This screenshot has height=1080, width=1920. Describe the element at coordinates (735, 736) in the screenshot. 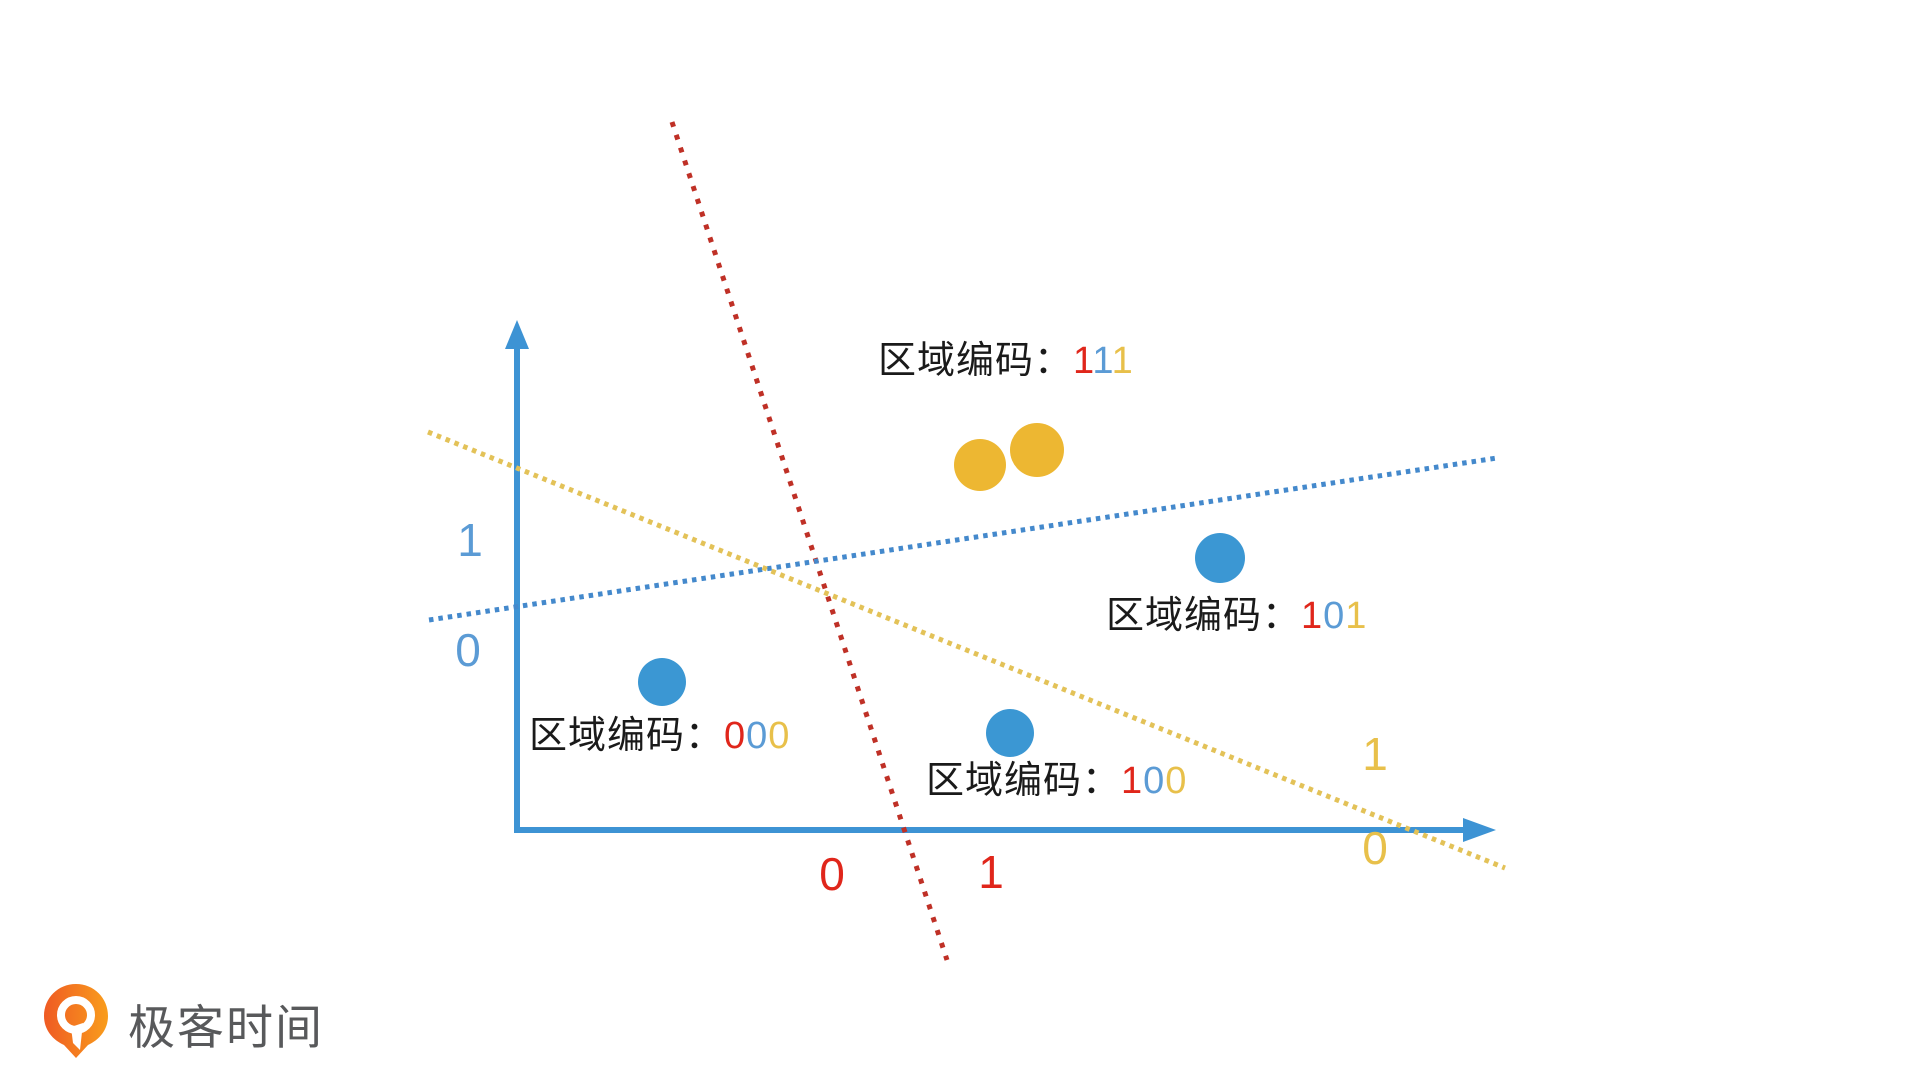

I see `code-digit-red: 0` at that location.